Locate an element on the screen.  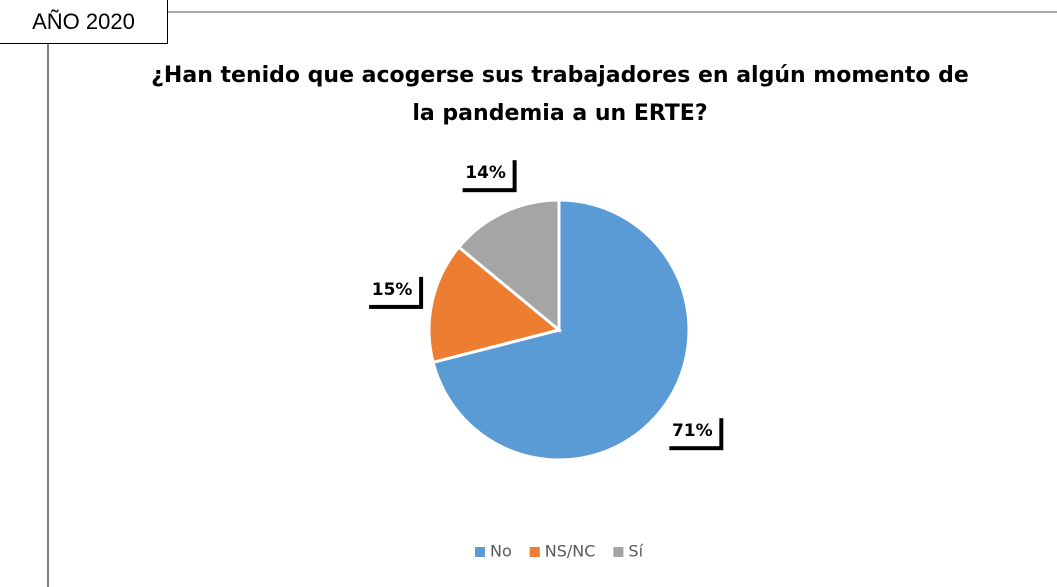
data-label-text: 71% is located at coordinates (692, 431).